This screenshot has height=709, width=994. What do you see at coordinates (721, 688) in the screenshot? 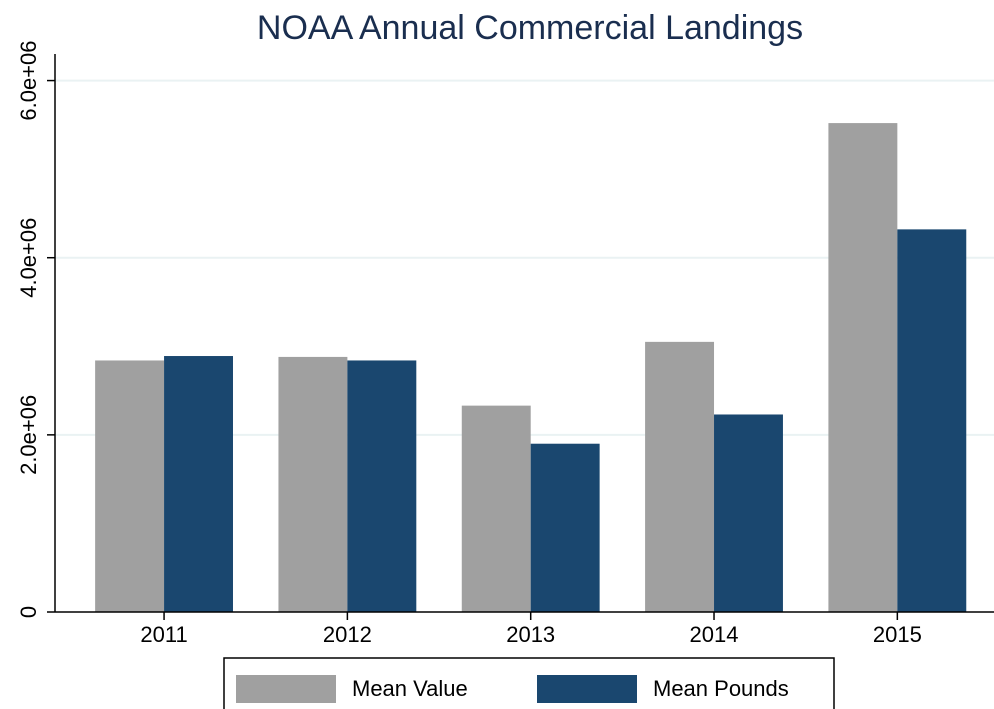
I see `legend-label: Mean Pounds` at bounding box center [721, 688].